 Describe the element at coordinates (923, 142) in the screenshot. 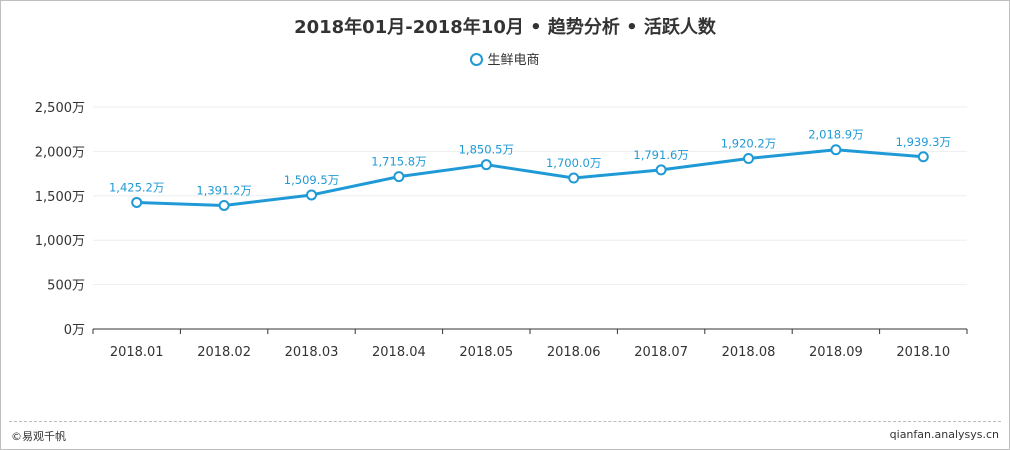

I see `data-label: 1,939.3万` at that location.